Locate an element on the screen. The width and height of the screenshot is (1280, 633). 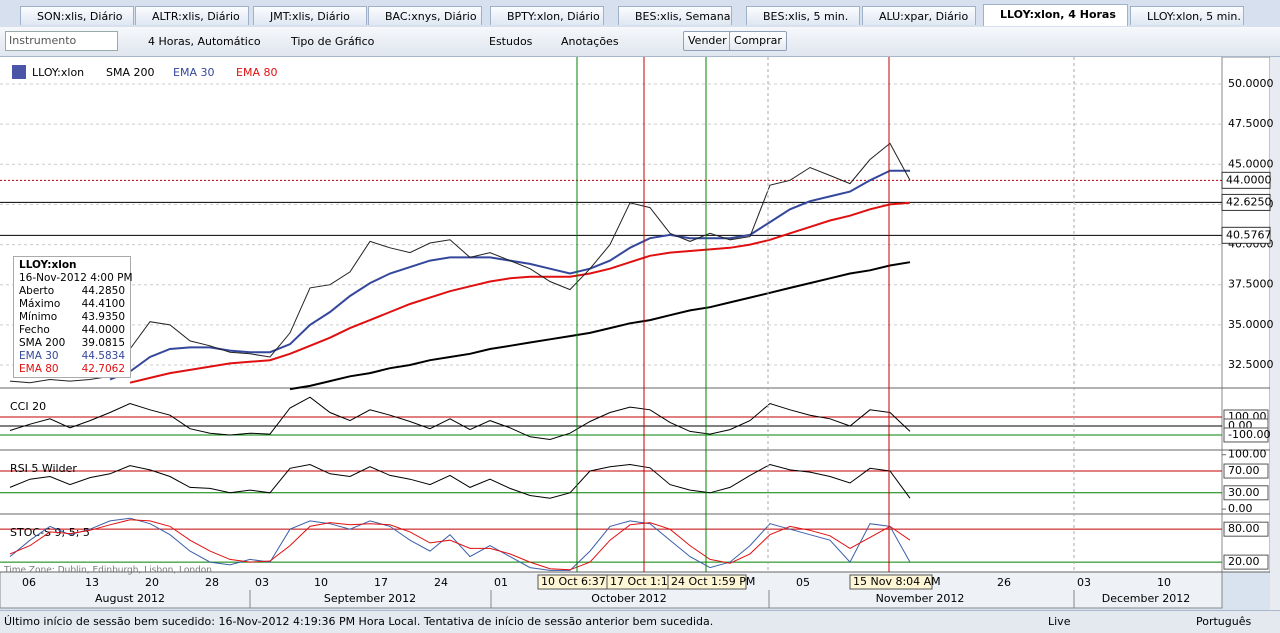
y-tick-label: 20.00 is located at coordinates (1244, 561).